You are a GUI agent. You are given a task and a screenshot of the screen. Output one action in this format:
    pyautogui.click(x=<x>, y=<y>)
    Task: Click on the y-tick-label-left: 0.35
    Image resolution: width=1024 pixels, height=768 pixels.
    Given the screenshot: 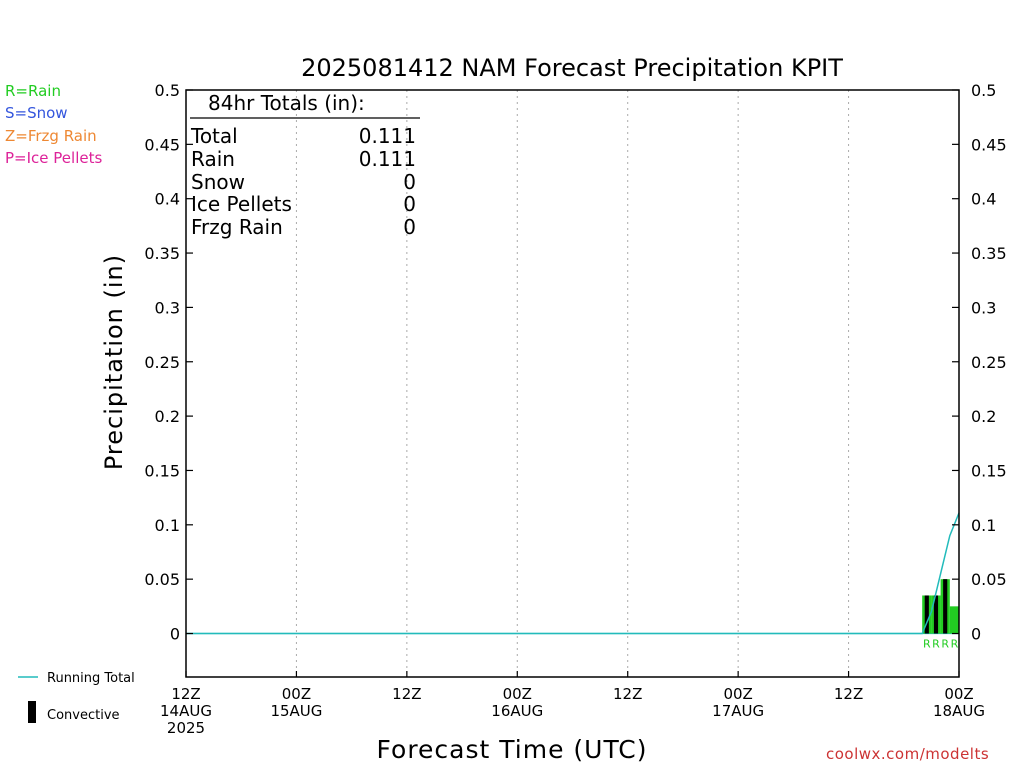 What is the action you would take?
    pyautogui.click(x=162, y=253)
    